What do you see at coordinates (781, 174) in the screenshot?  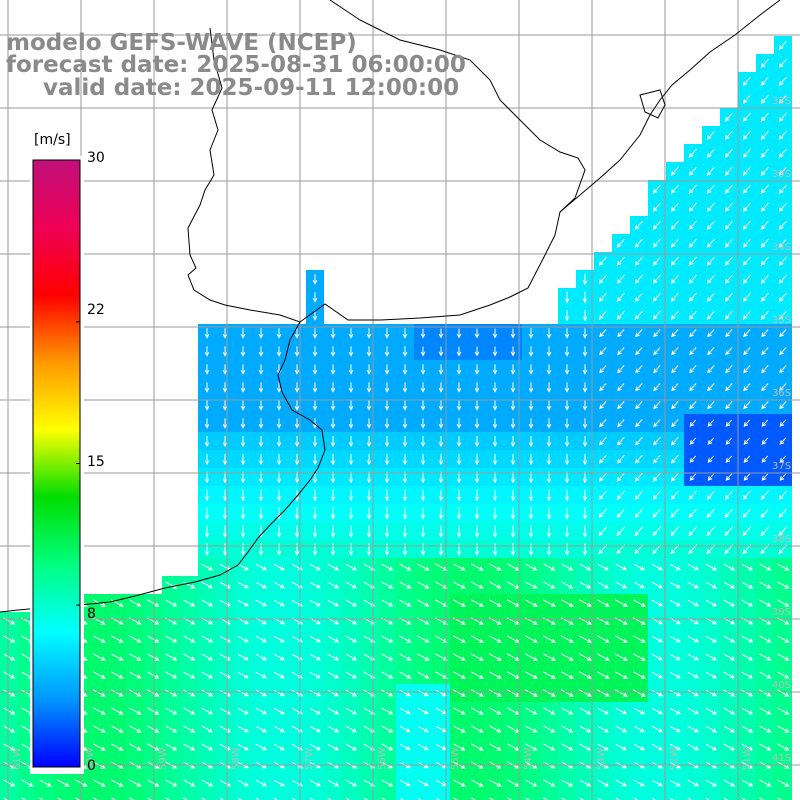 I see `latitude-label: 33S` at bounding box center [781, 174].